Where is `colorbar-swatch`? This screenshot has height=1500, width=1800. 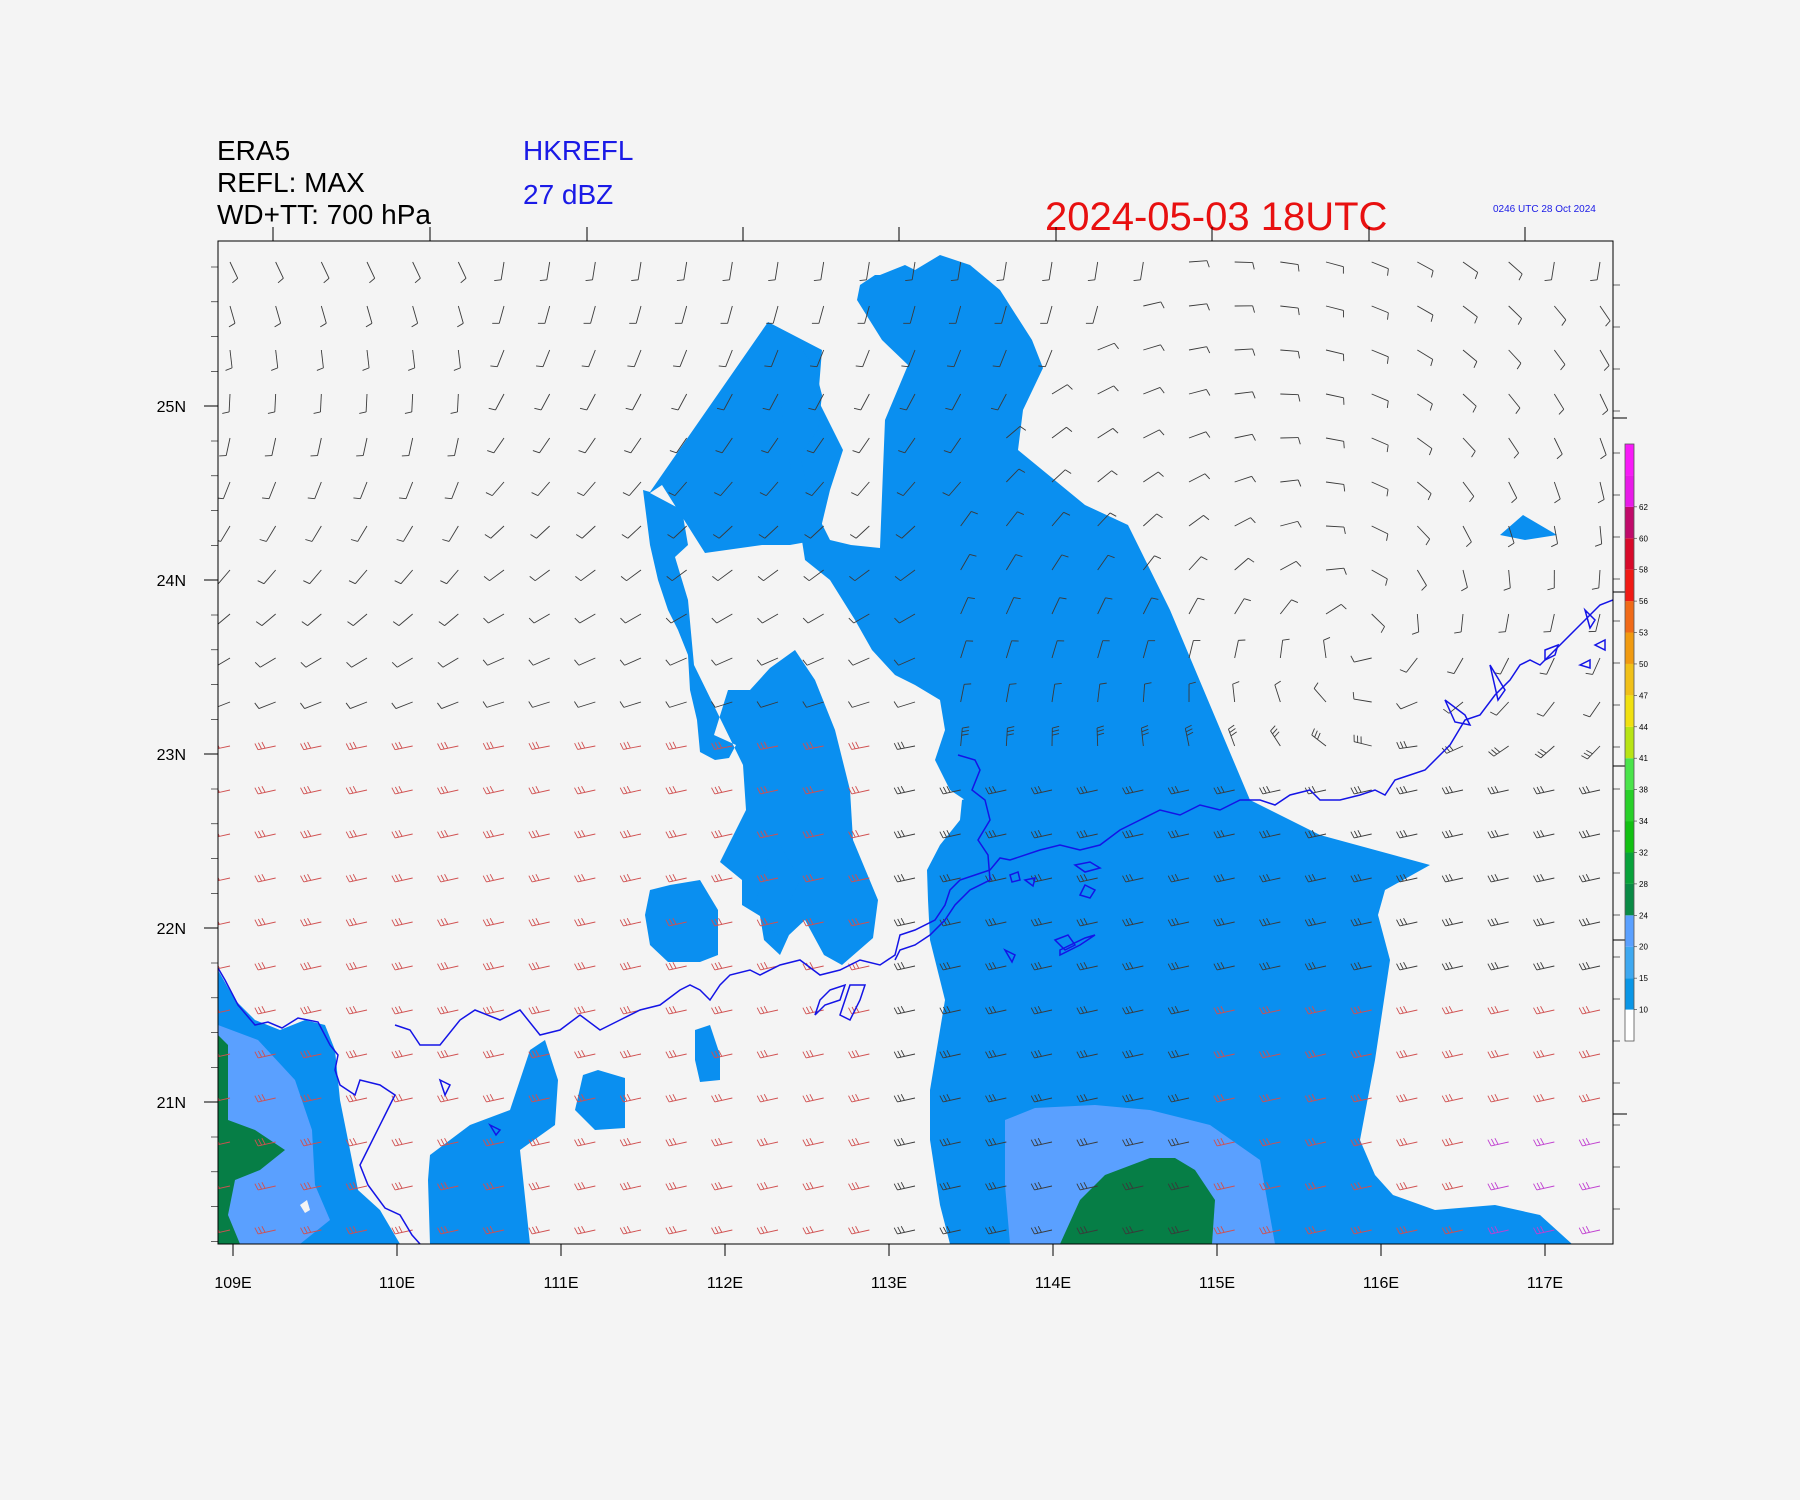 colorbar-swatch is located at coordinates (1629, 711).